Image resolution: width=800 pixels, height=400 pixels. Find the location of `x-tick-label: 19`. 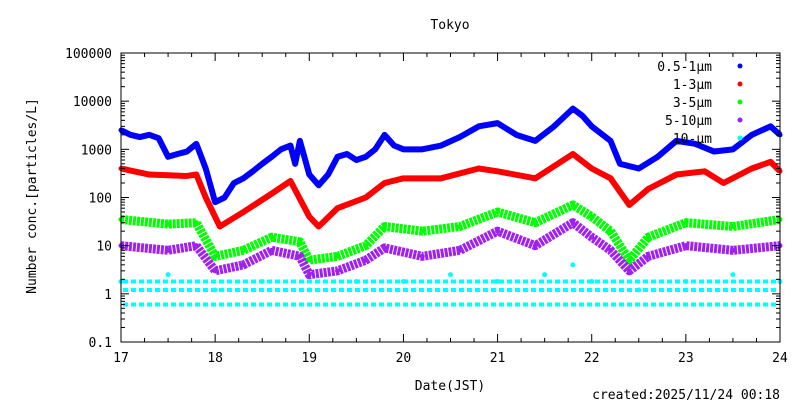

x-tick-label: 19 is located at coordinates (309, 358).